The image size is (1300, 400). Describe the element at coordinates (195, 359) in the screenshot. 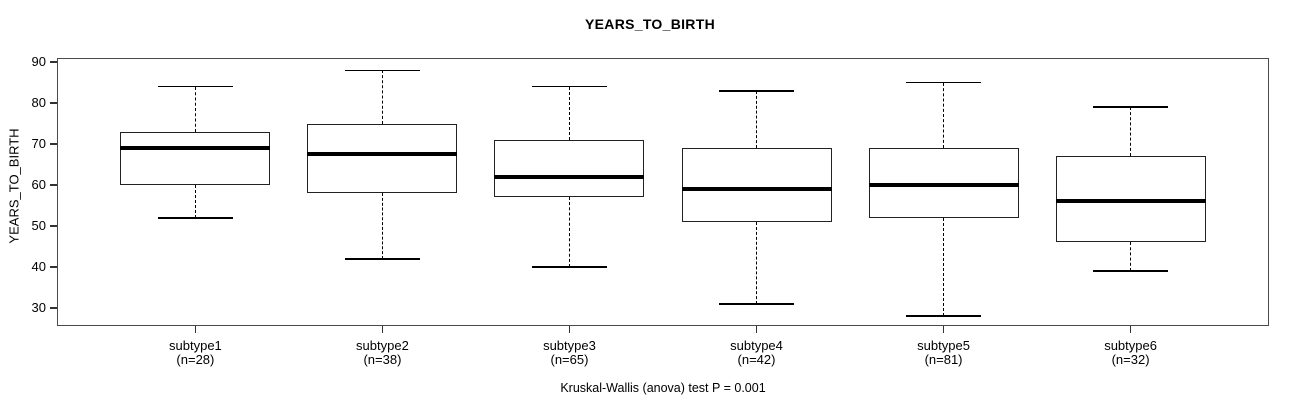

I see `category-n-label: (n=28)` at that location.